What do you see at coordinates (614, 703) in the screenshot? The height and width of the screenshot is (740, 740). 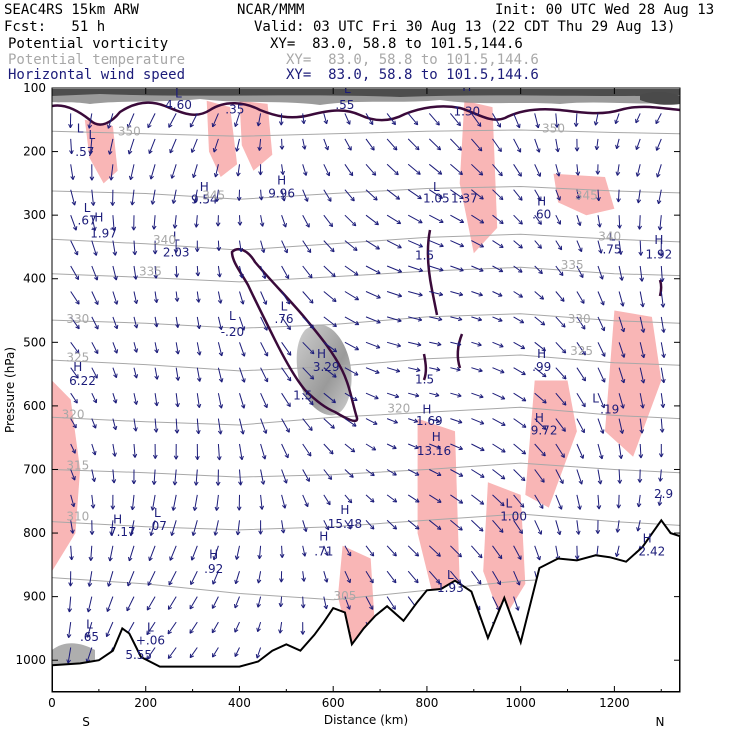 I see `x-tick-label: 1200` at bounding box center [614, 703].